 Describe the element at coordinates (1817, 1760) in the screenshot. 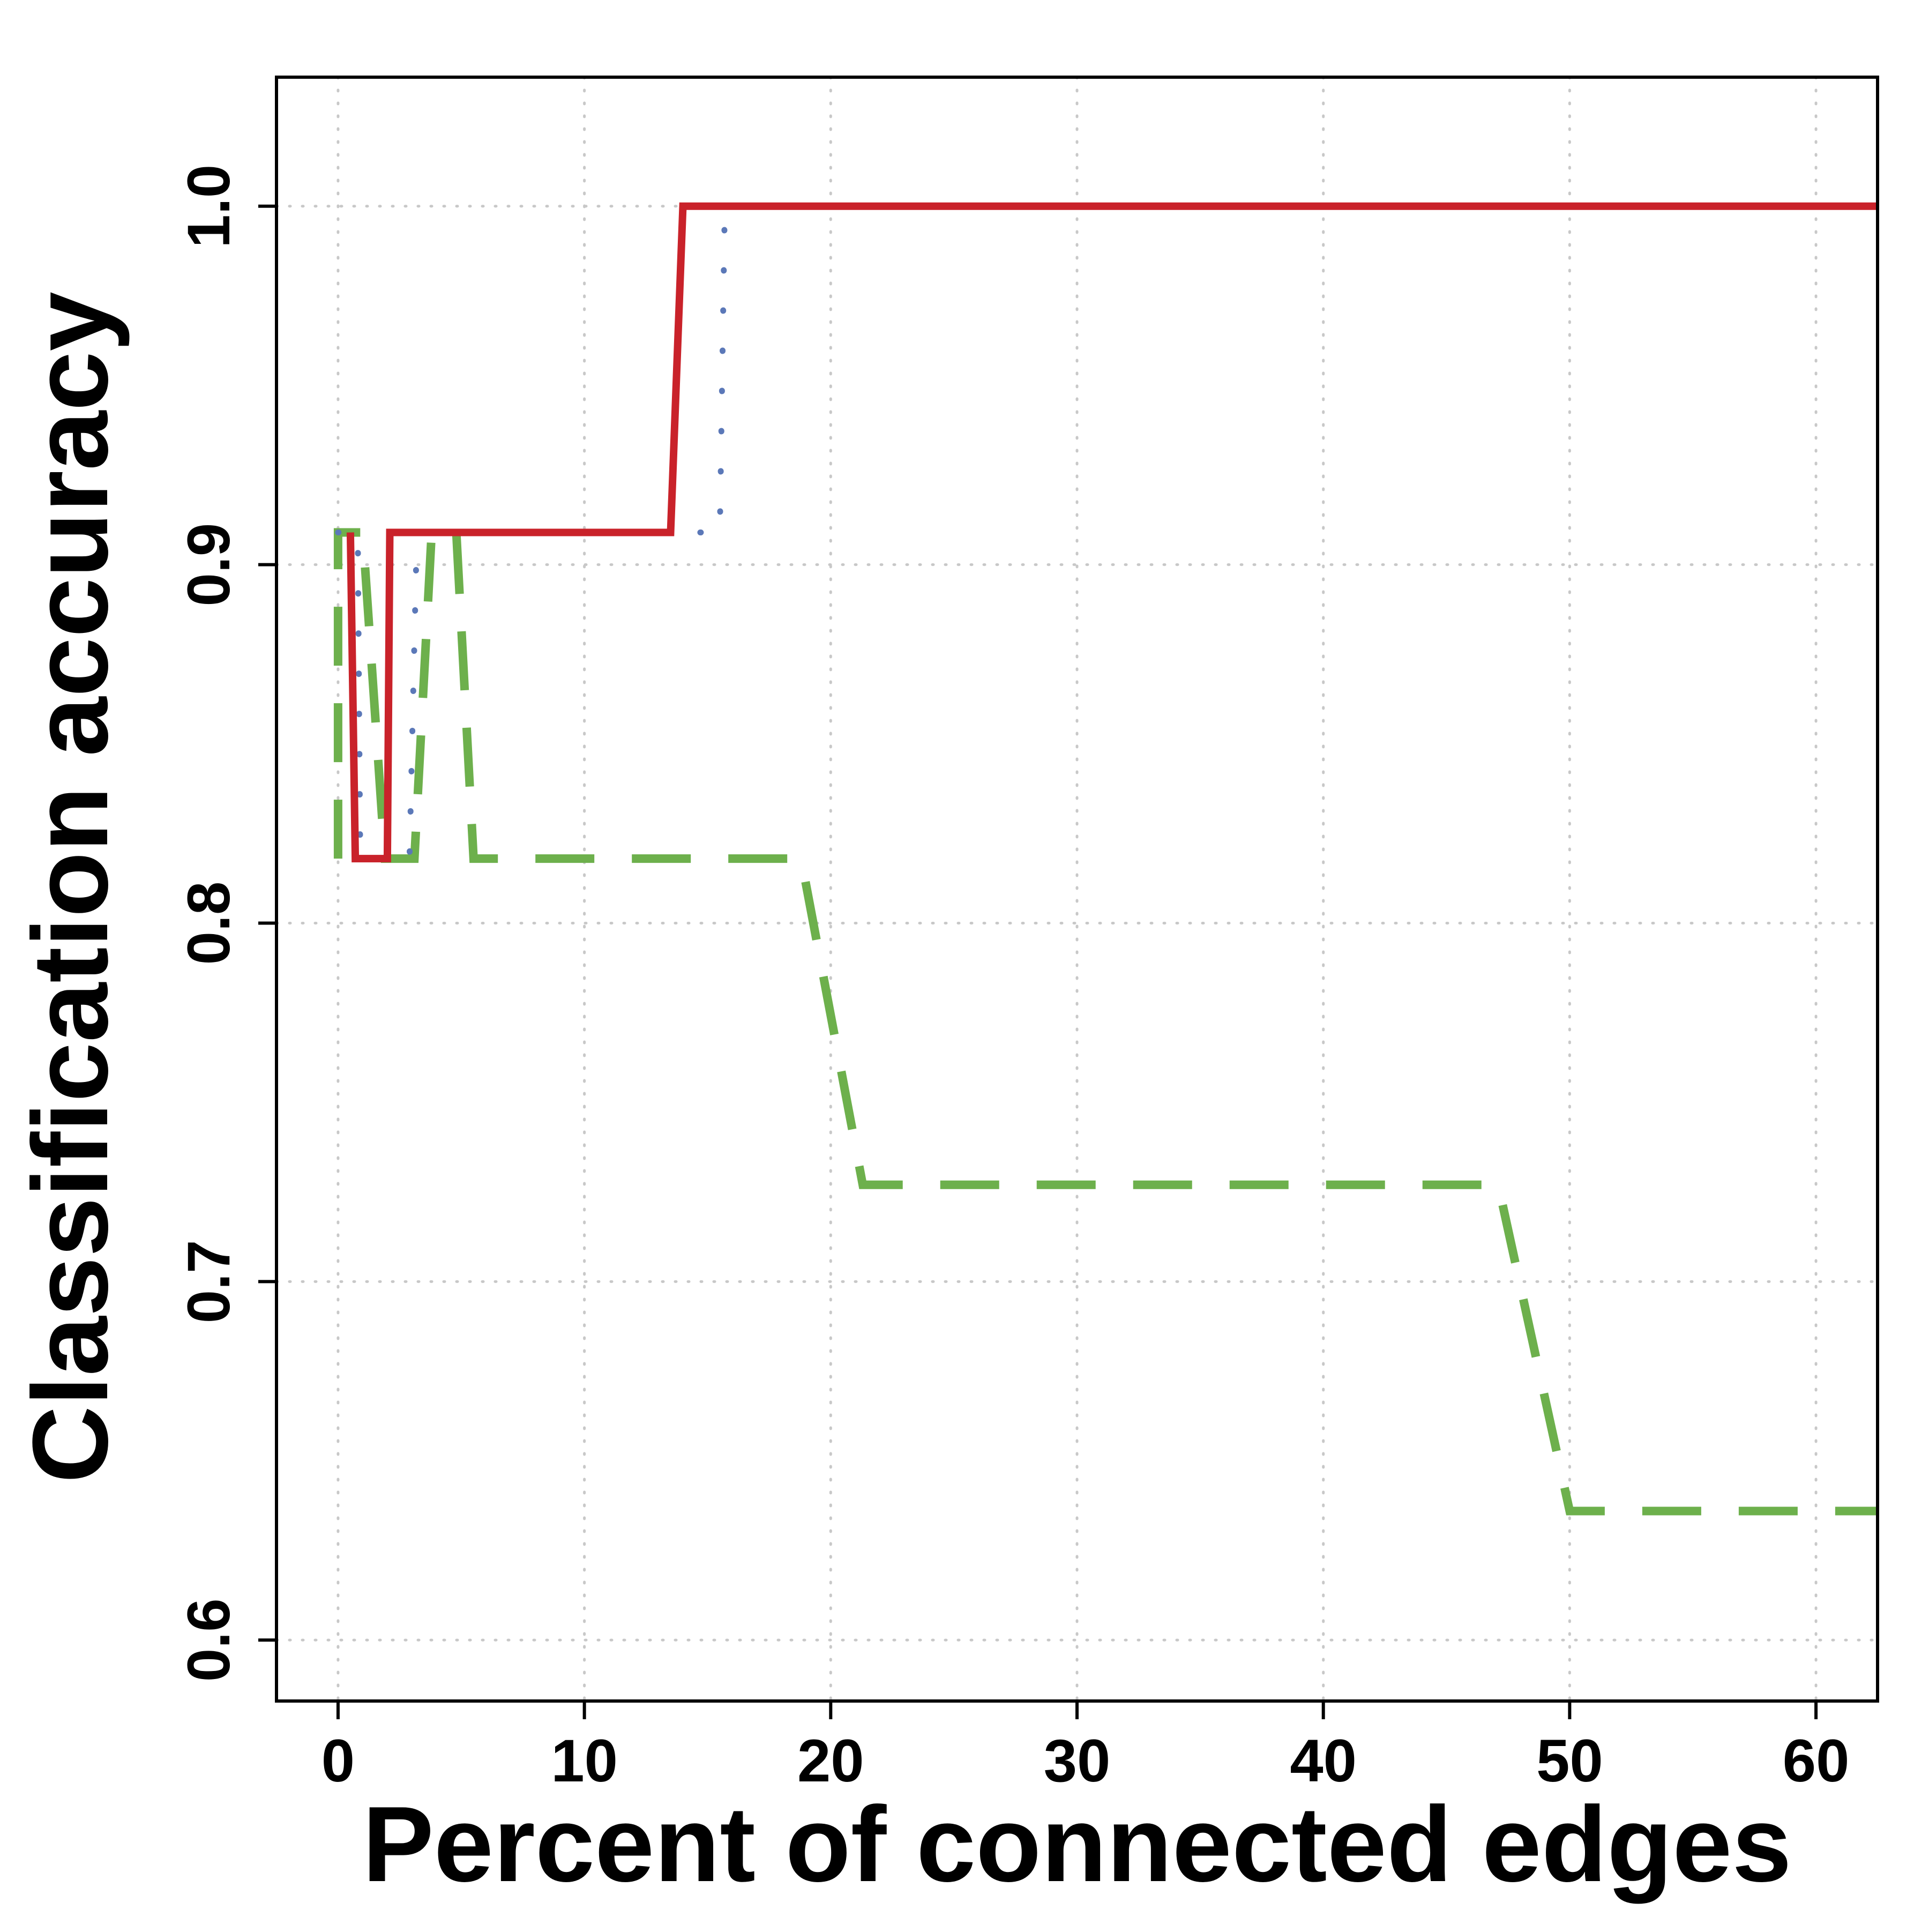

I see `x-tick-label: 60` at that location.